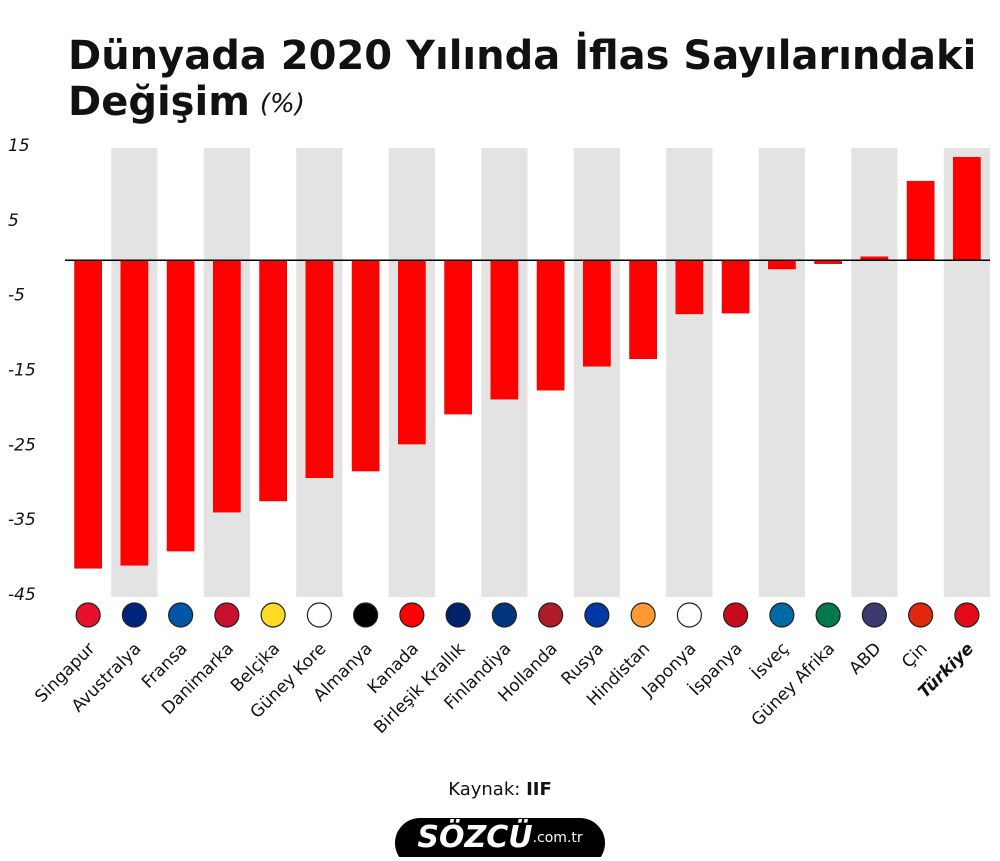 Image resolution: width=1000 pixels, height=861 pixels. What do you see at coordinates (866, 659) in the screenshot?
I see `x-tick-label: ABD` at bounding box center [866, 659].